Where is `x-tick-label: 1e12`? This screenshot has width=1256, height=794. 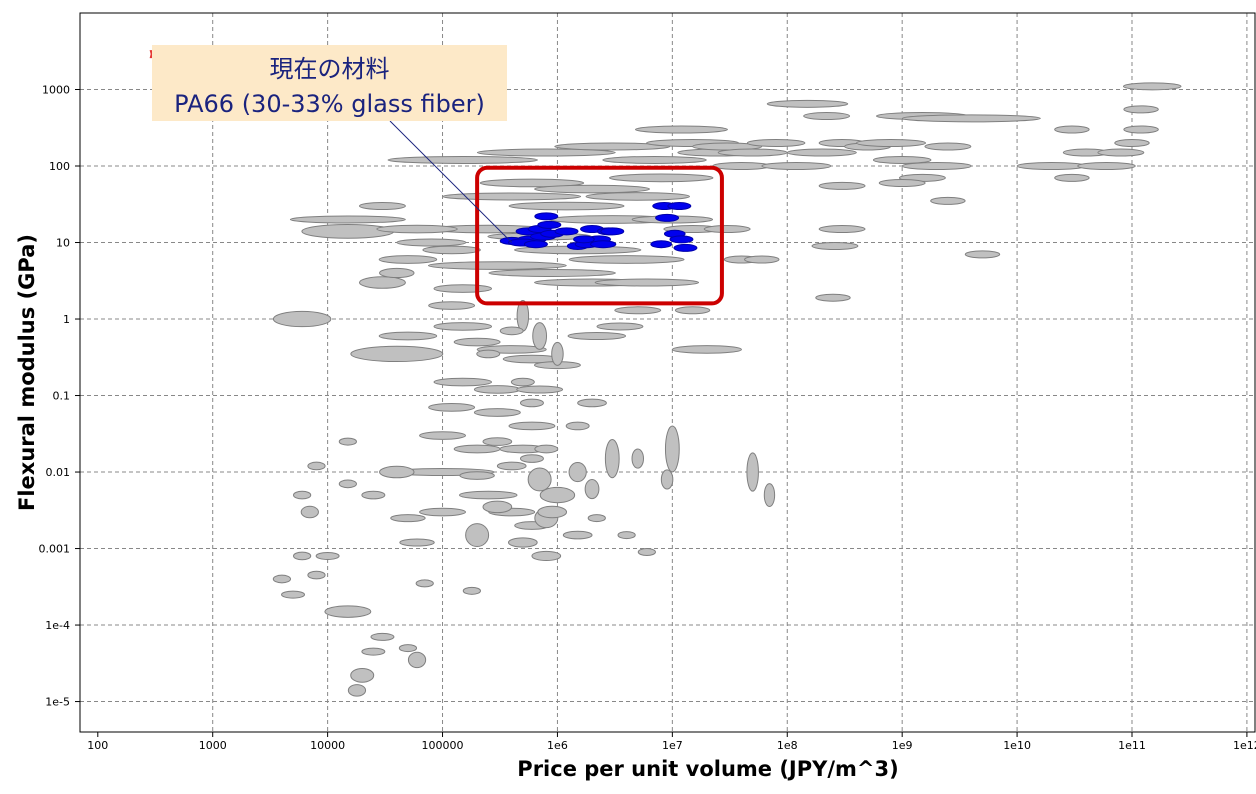
x-tick-label: 1e12 is located at coordinates (1244, 745).